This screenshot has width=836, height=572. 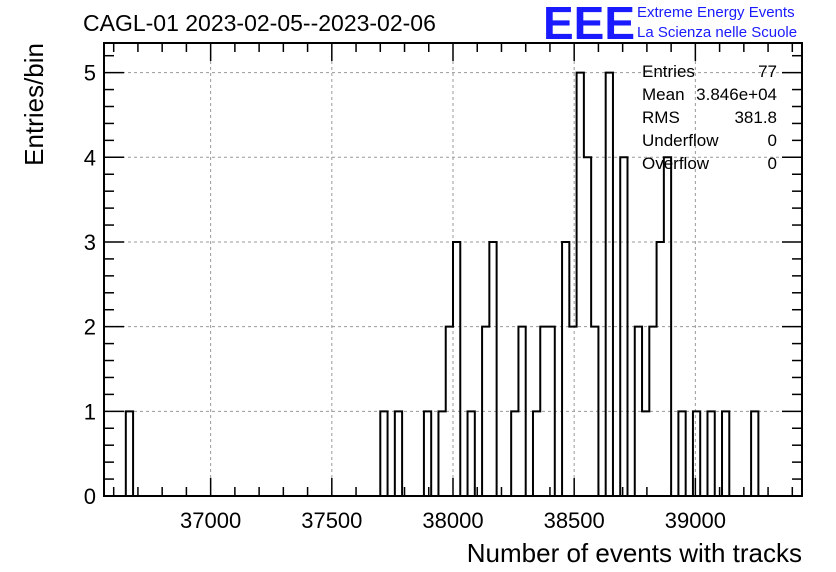 I want to click on stats-label: Overflow, so click(x=676, y=163).